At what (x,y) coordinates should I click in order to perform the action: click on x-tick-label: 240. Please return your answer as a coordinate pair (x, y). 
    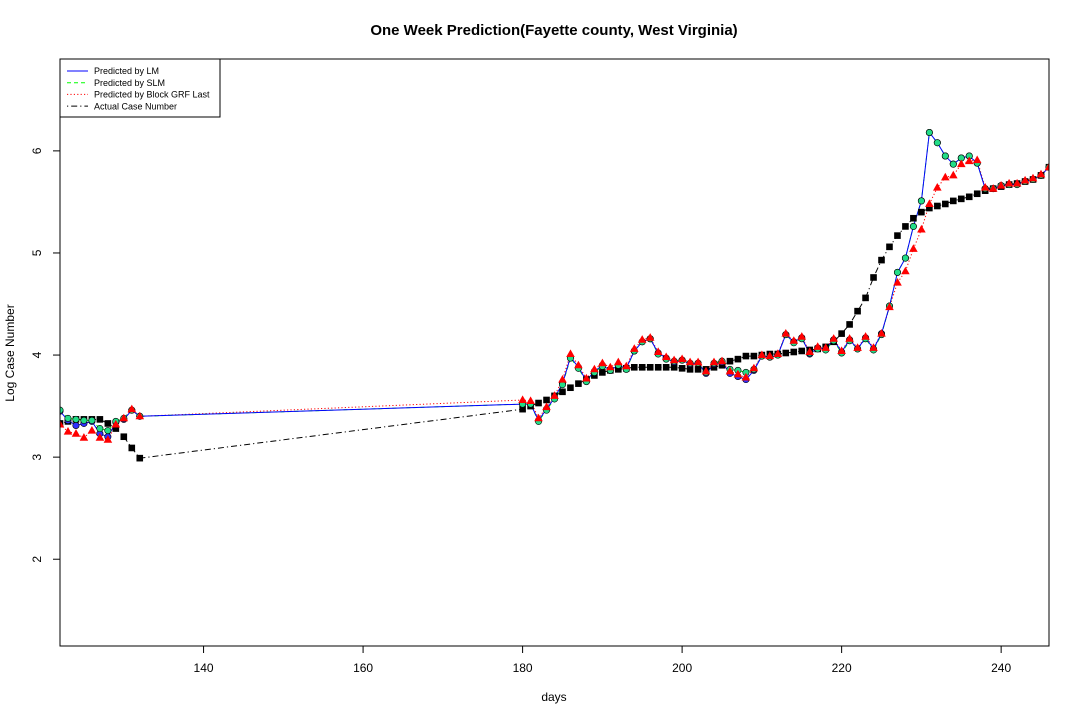
    Looking at the image, I should click on (1001, 668).